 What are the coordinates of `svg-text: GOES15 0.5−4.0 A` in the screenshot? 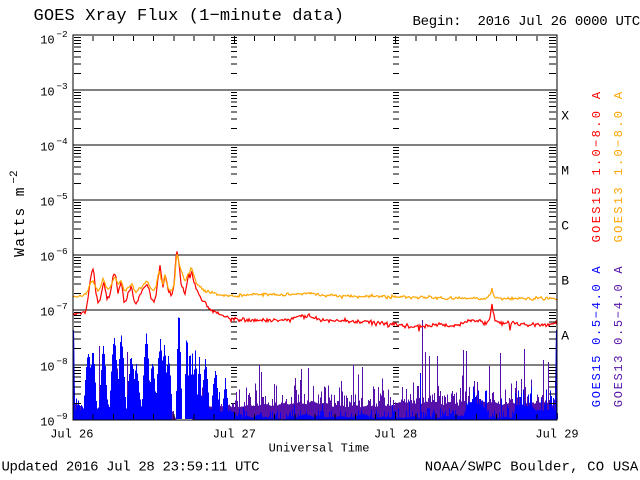 It's located at (597, 336).